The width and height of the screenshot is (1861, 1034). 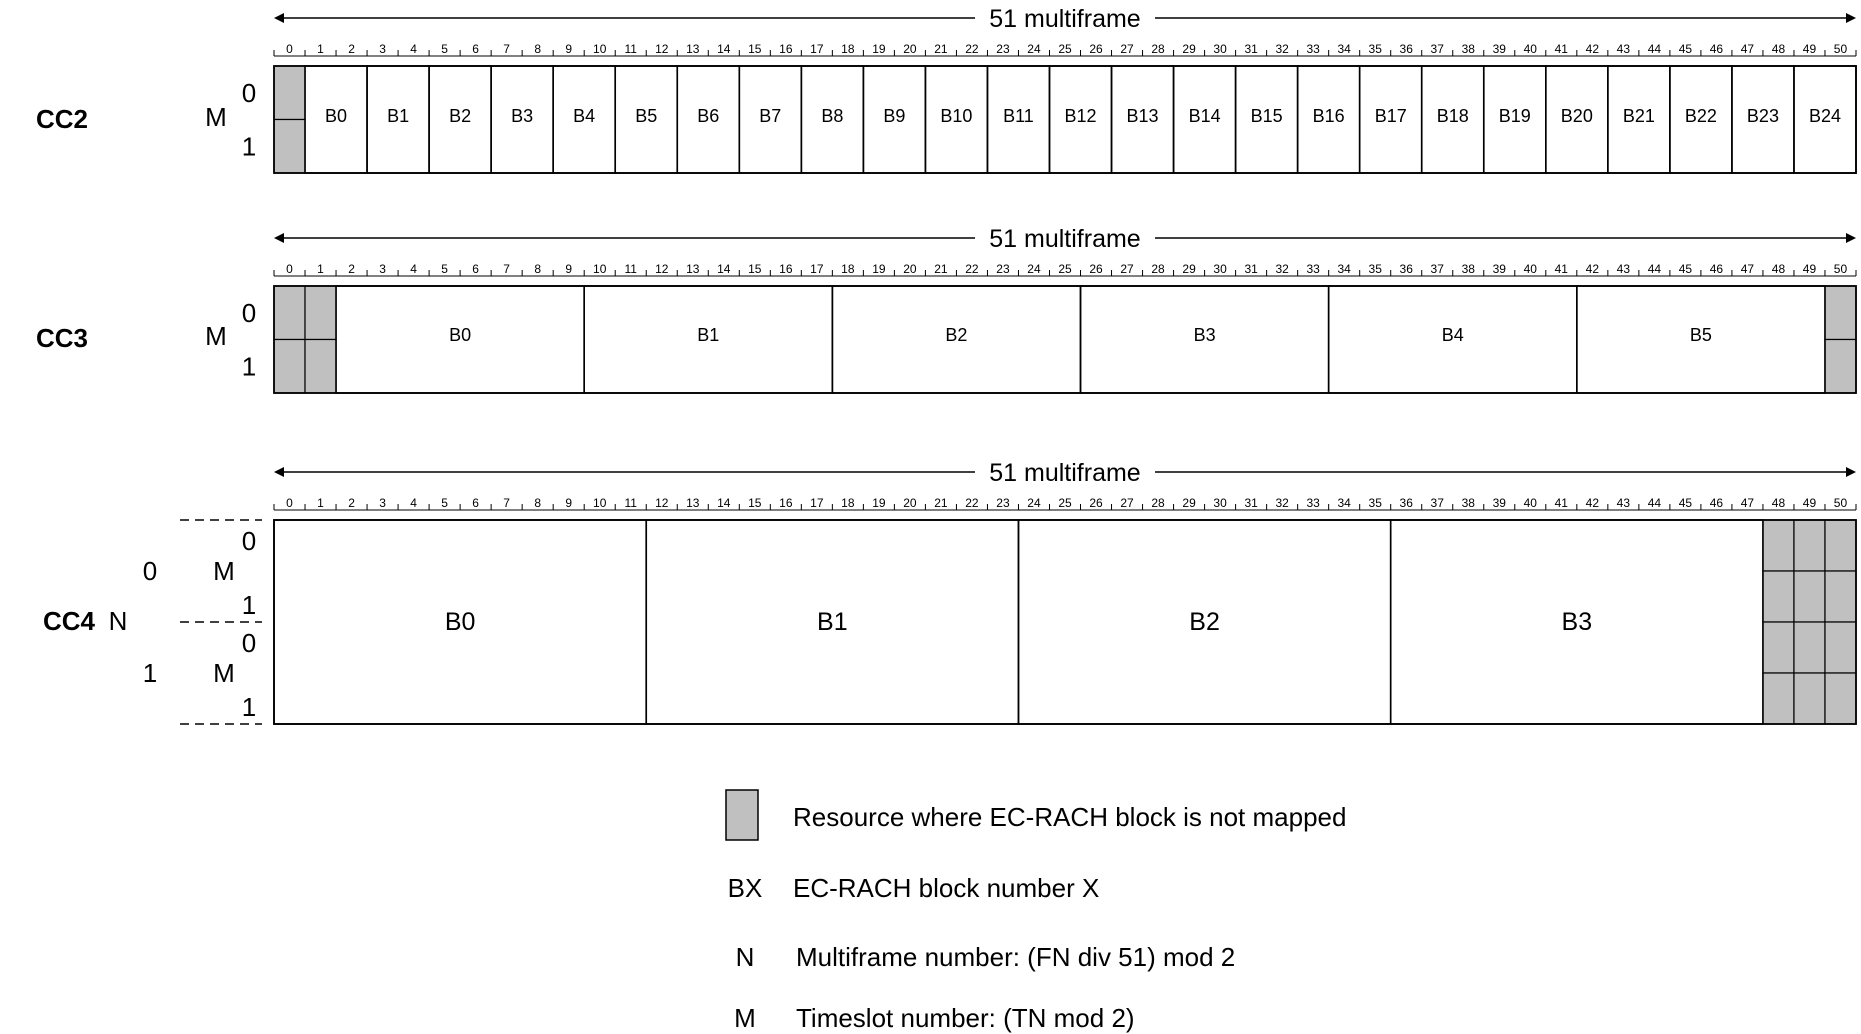 What do you see at coordinates (786, 49) in the screenshot?
I see `tick-label: 16` at bounding box center [786, 49].